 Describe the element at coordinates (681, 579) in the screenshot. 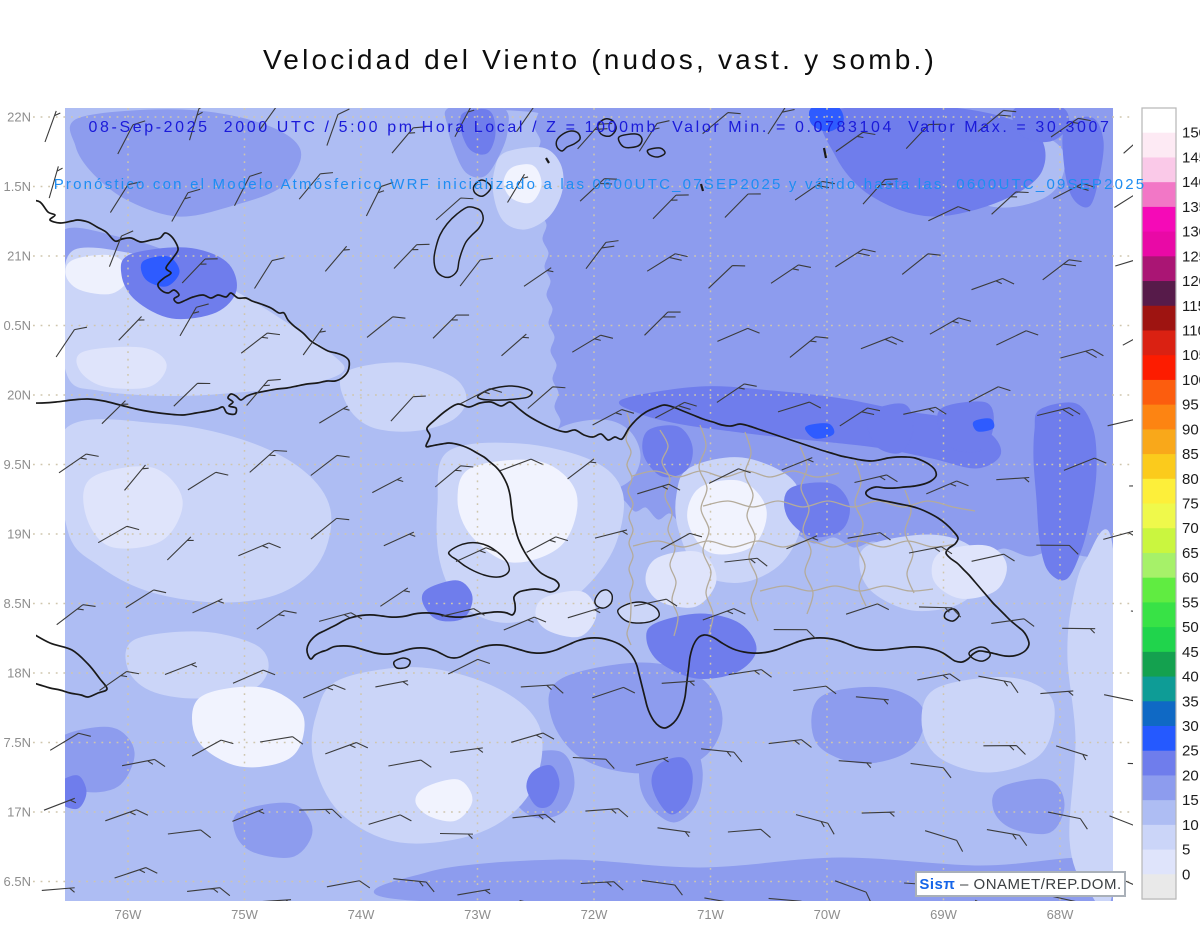

I see `contour-region-0-5-w4` at that location.